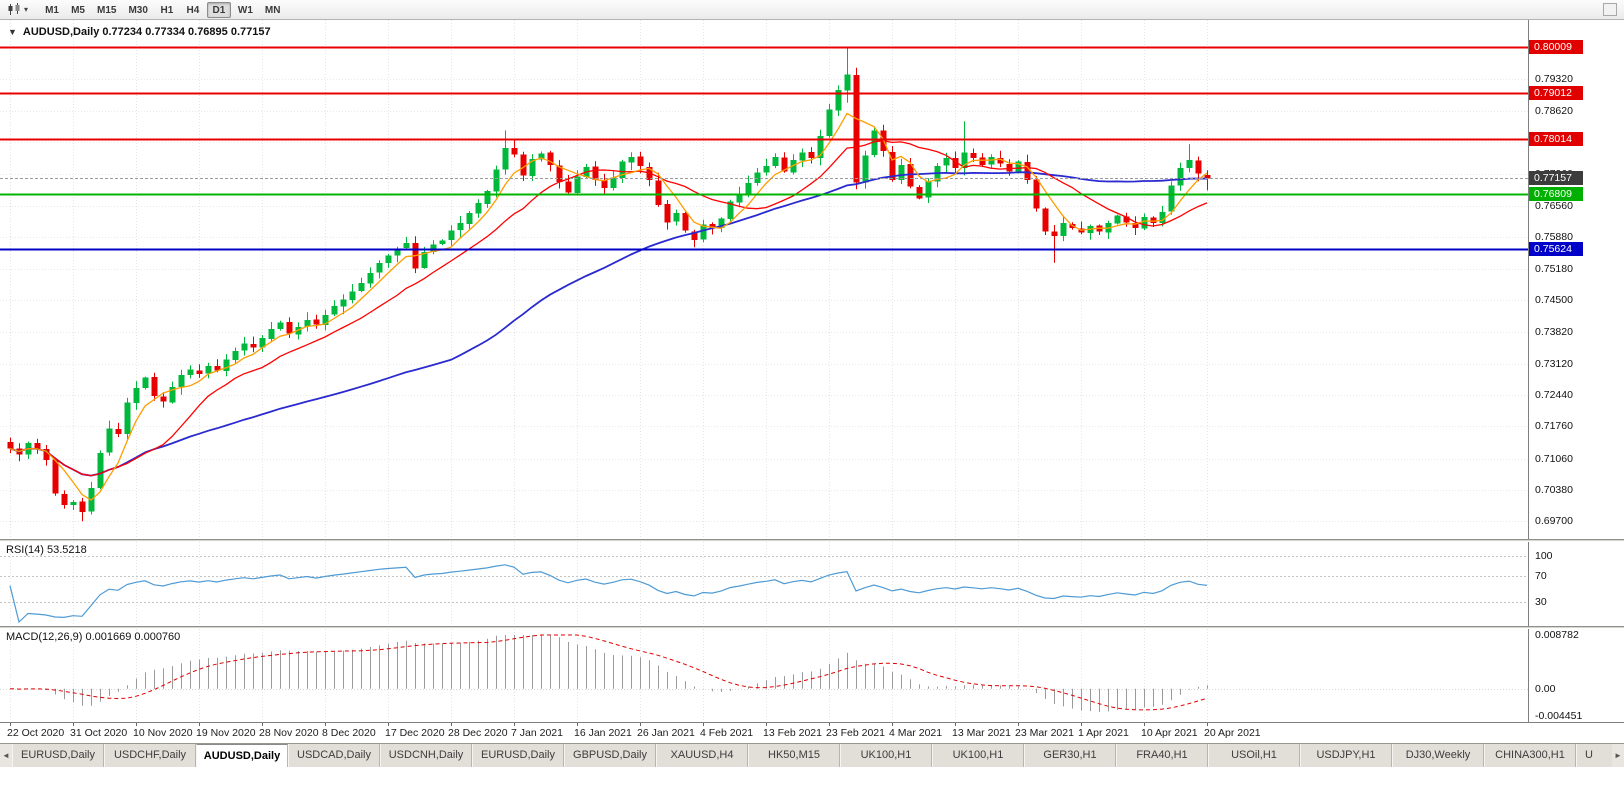 The width and height of the screenshot is (1624, 800). I want to click on rsi-label: RSI(14) 53.5218, so click(46, 550).